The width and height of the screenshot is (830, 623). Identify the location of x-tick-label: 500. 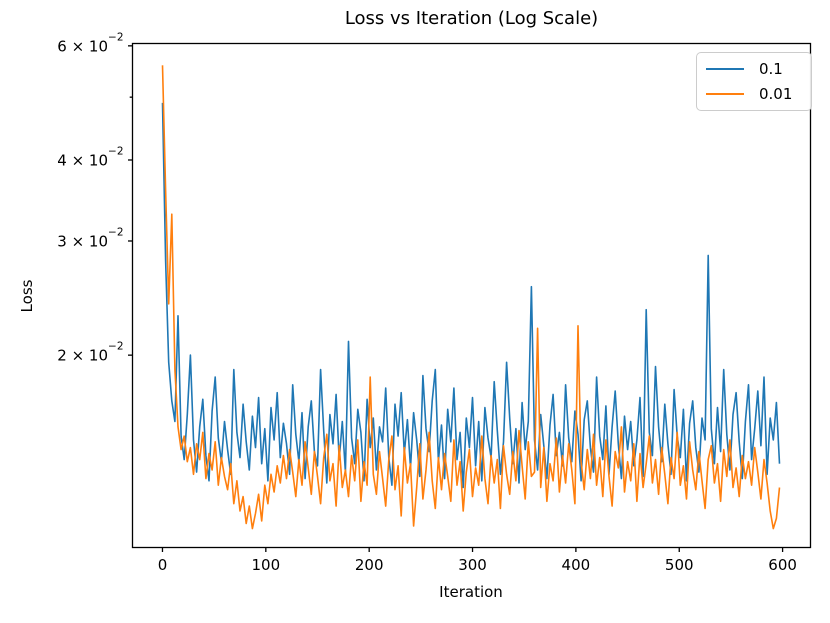
(679, 564).